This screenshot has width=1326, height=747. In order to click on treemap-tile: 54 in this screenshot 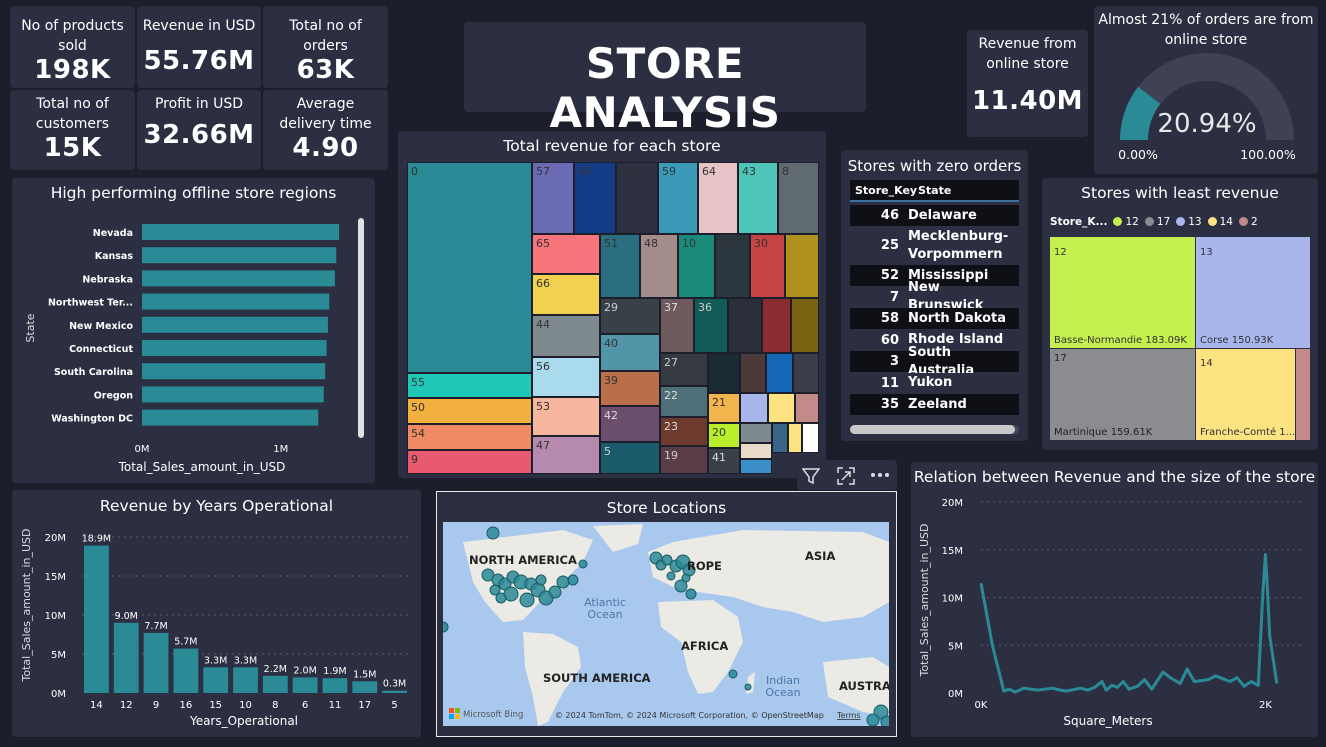, I will do `click(469, 437)`.